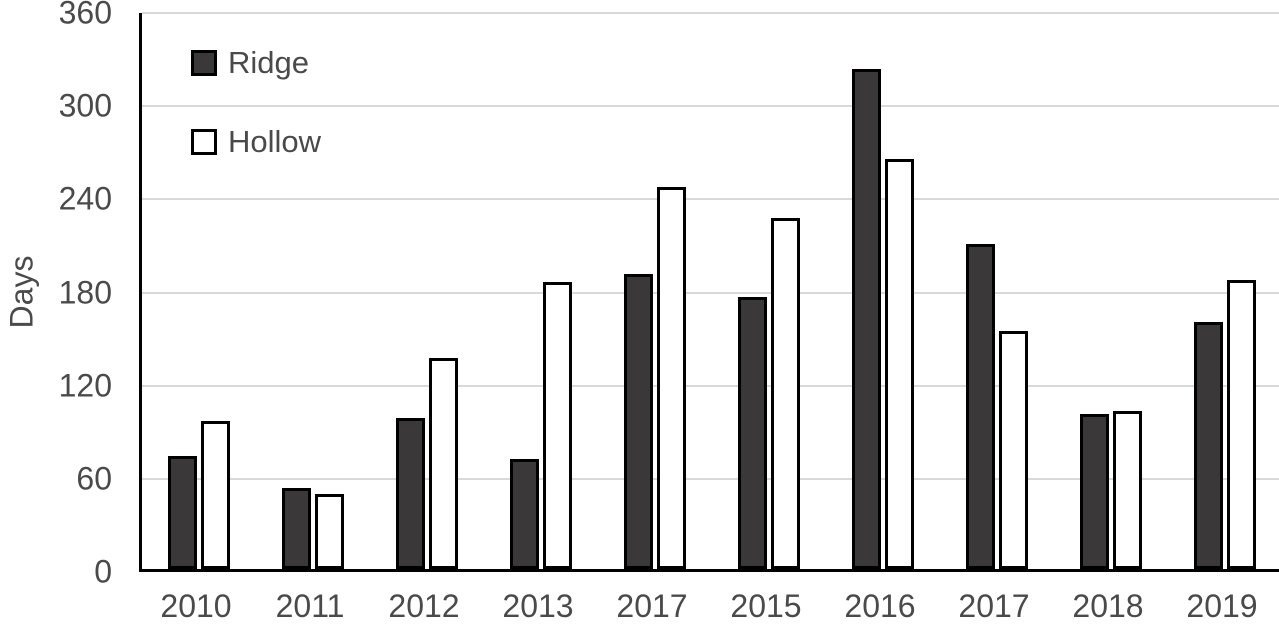 This screenshot has width=1279, height=634. I want to click on hollow-swatch-icon, so click(204, 141).